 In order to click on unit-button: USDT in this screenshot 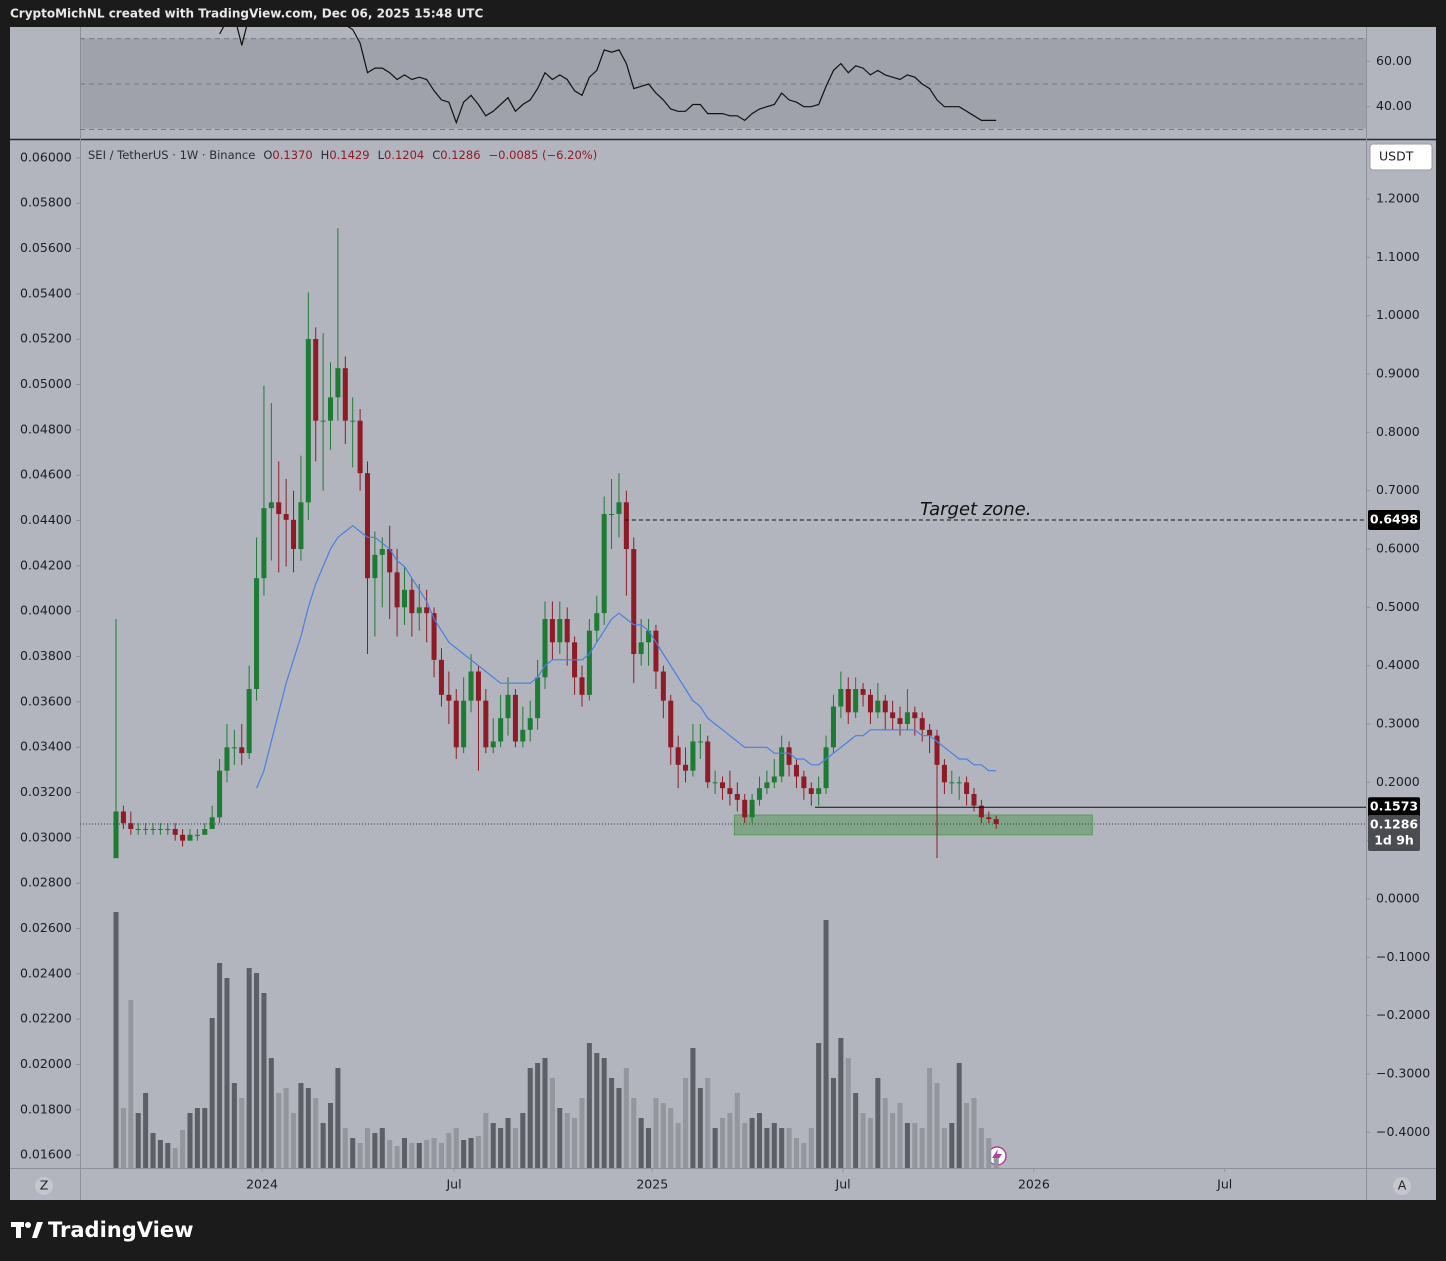, I will do `click(1396, 156)`.